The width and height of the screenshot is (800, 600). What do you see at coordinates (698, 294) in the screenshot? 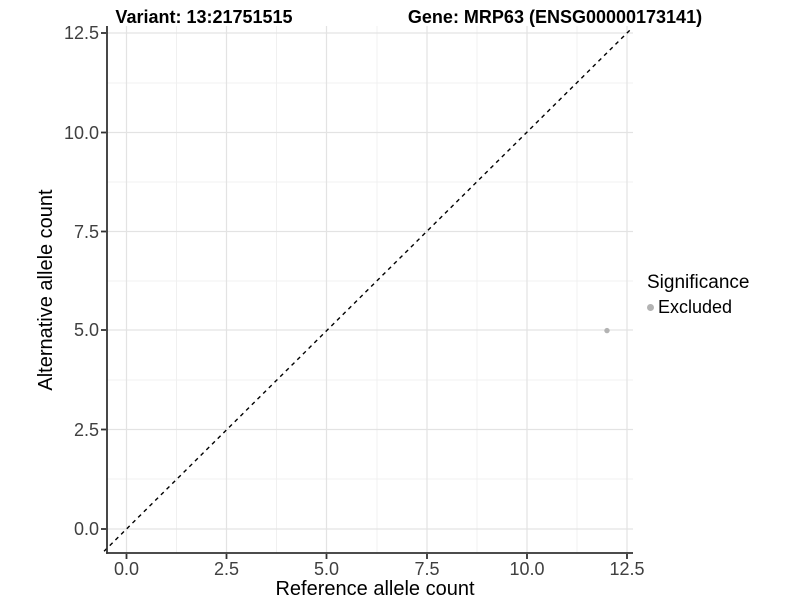
I see `legend: Significance Excluded` at bounding box center [698, 294].